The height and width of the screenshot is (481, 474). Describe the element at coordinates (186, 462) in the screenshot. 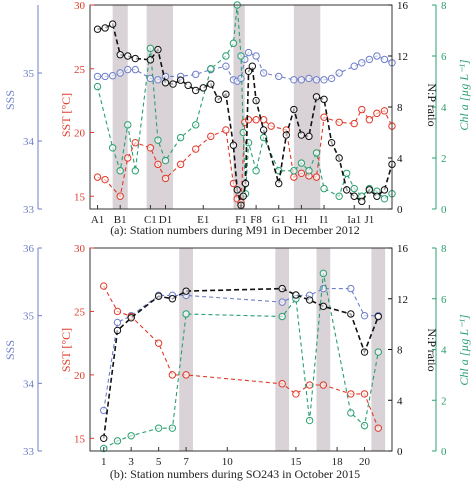

I see `station-label: 7` at that location.